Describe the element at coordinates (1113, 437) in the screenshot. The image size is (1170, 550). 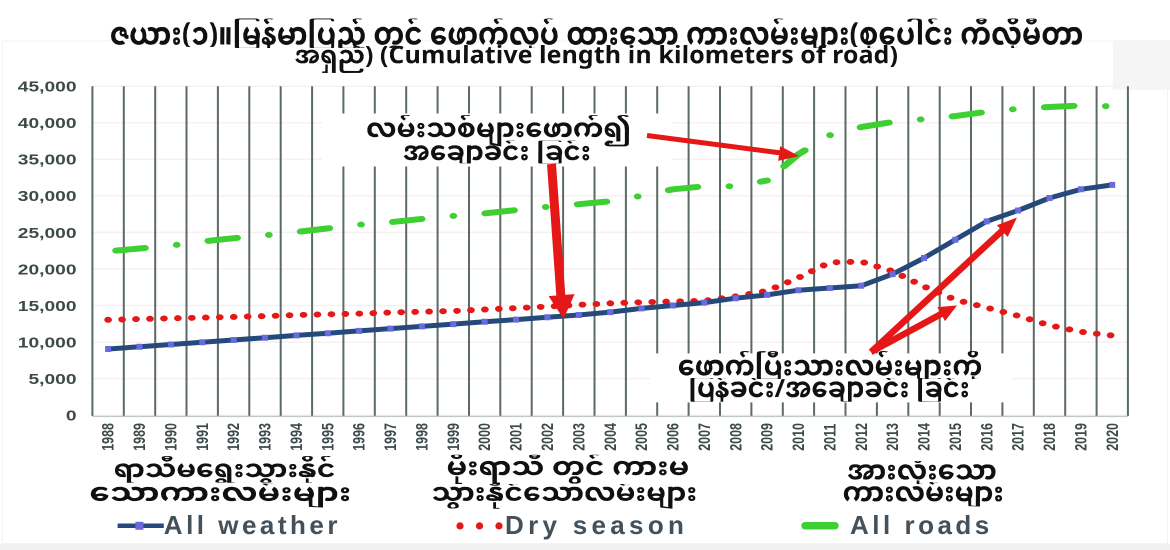
I see `svg-text: 2020` at that location.